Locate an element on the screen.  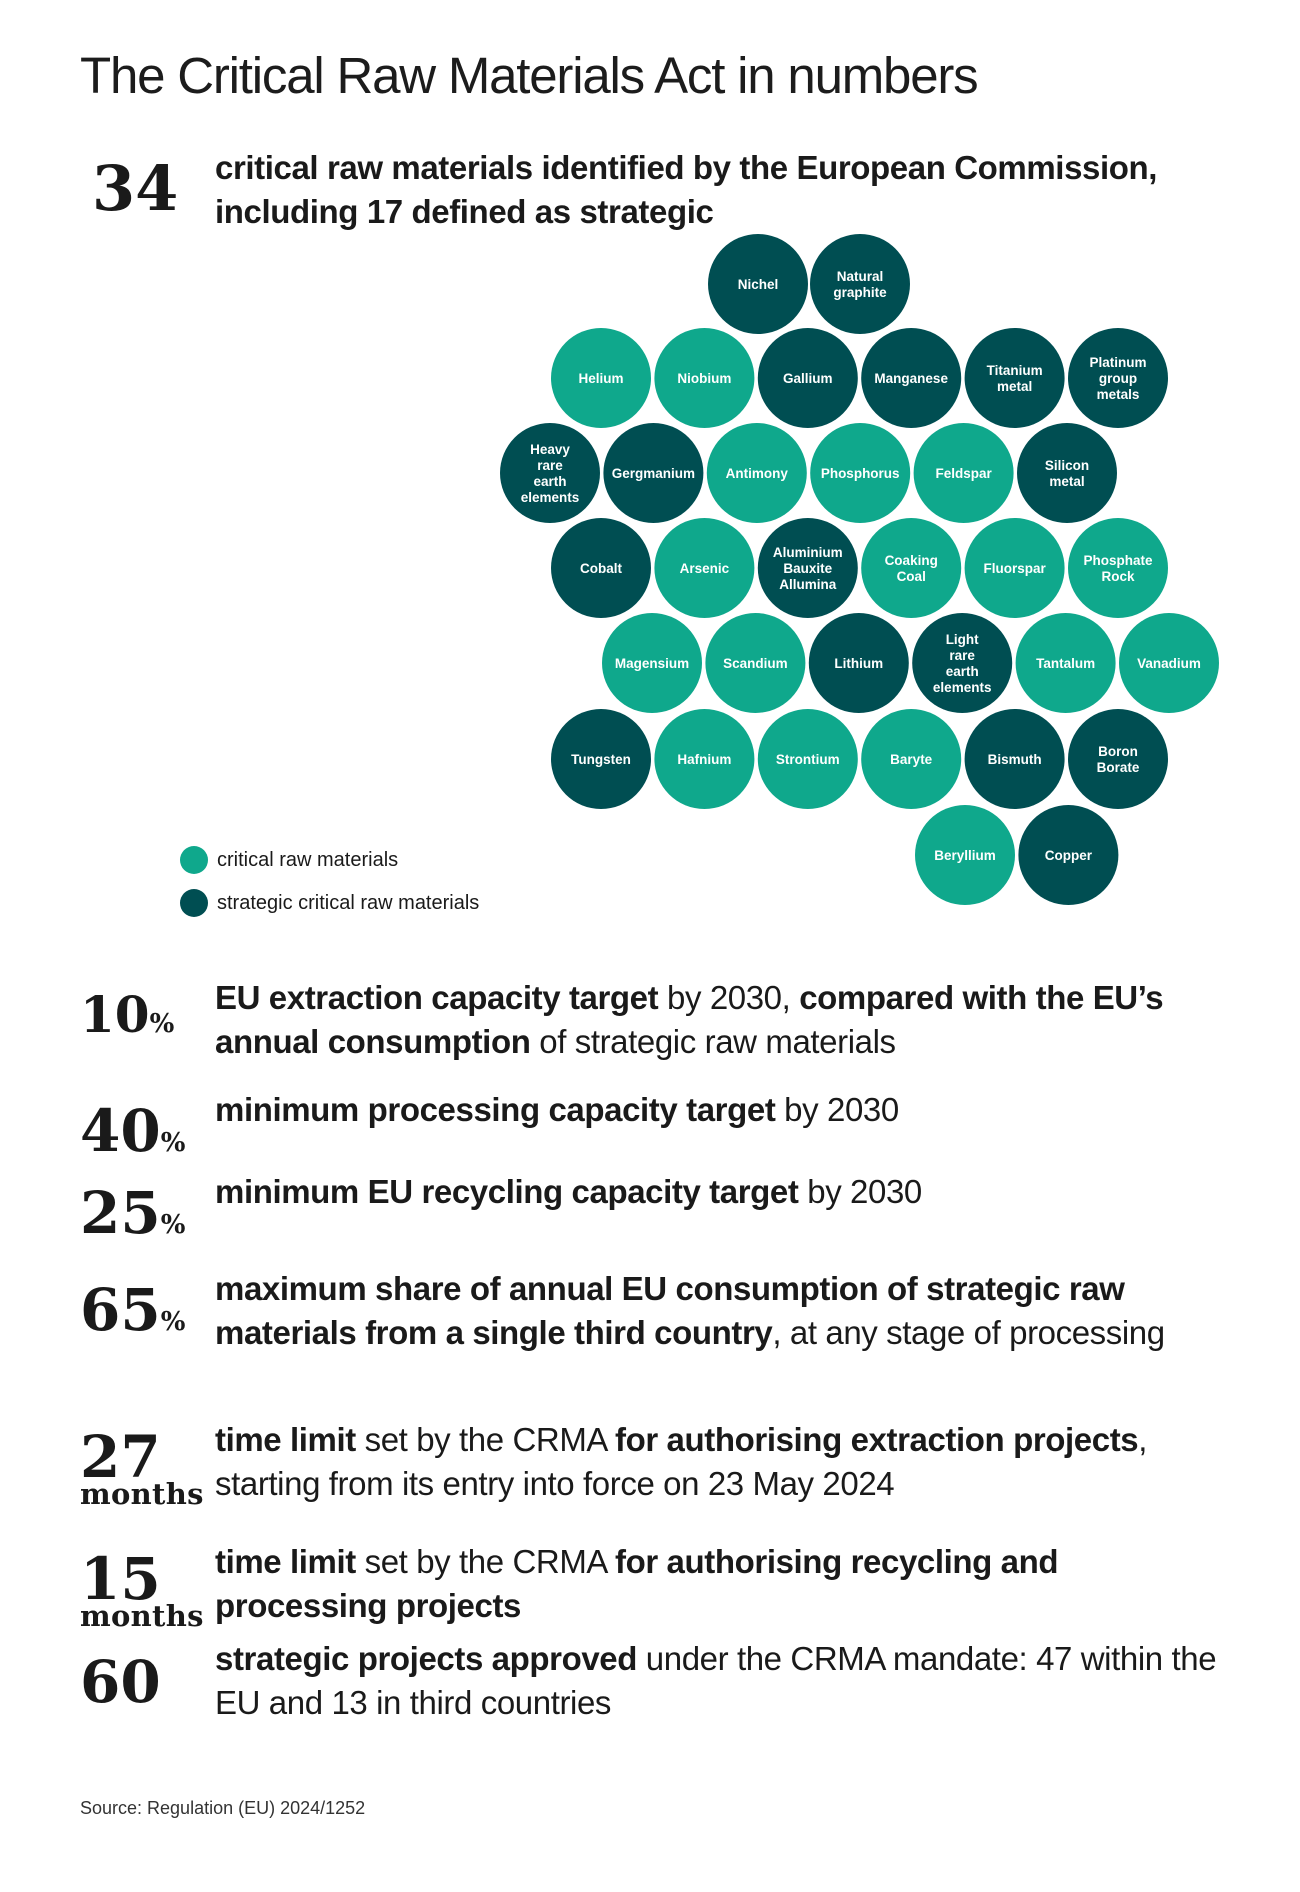
intro-number: 34 is located at coordinates (135, 189).